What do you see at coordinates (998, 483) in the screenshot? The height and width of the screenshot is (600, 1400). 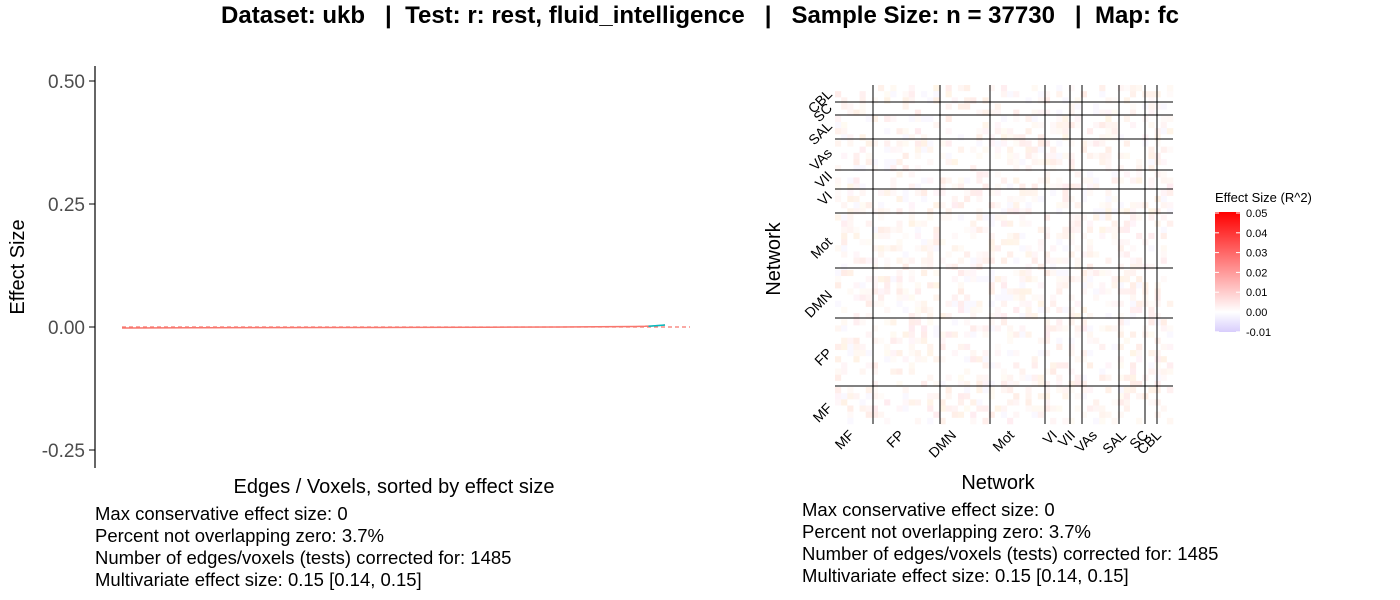 I see `heatmap-x-axis-label: Network` at bounding box center [998, 483].